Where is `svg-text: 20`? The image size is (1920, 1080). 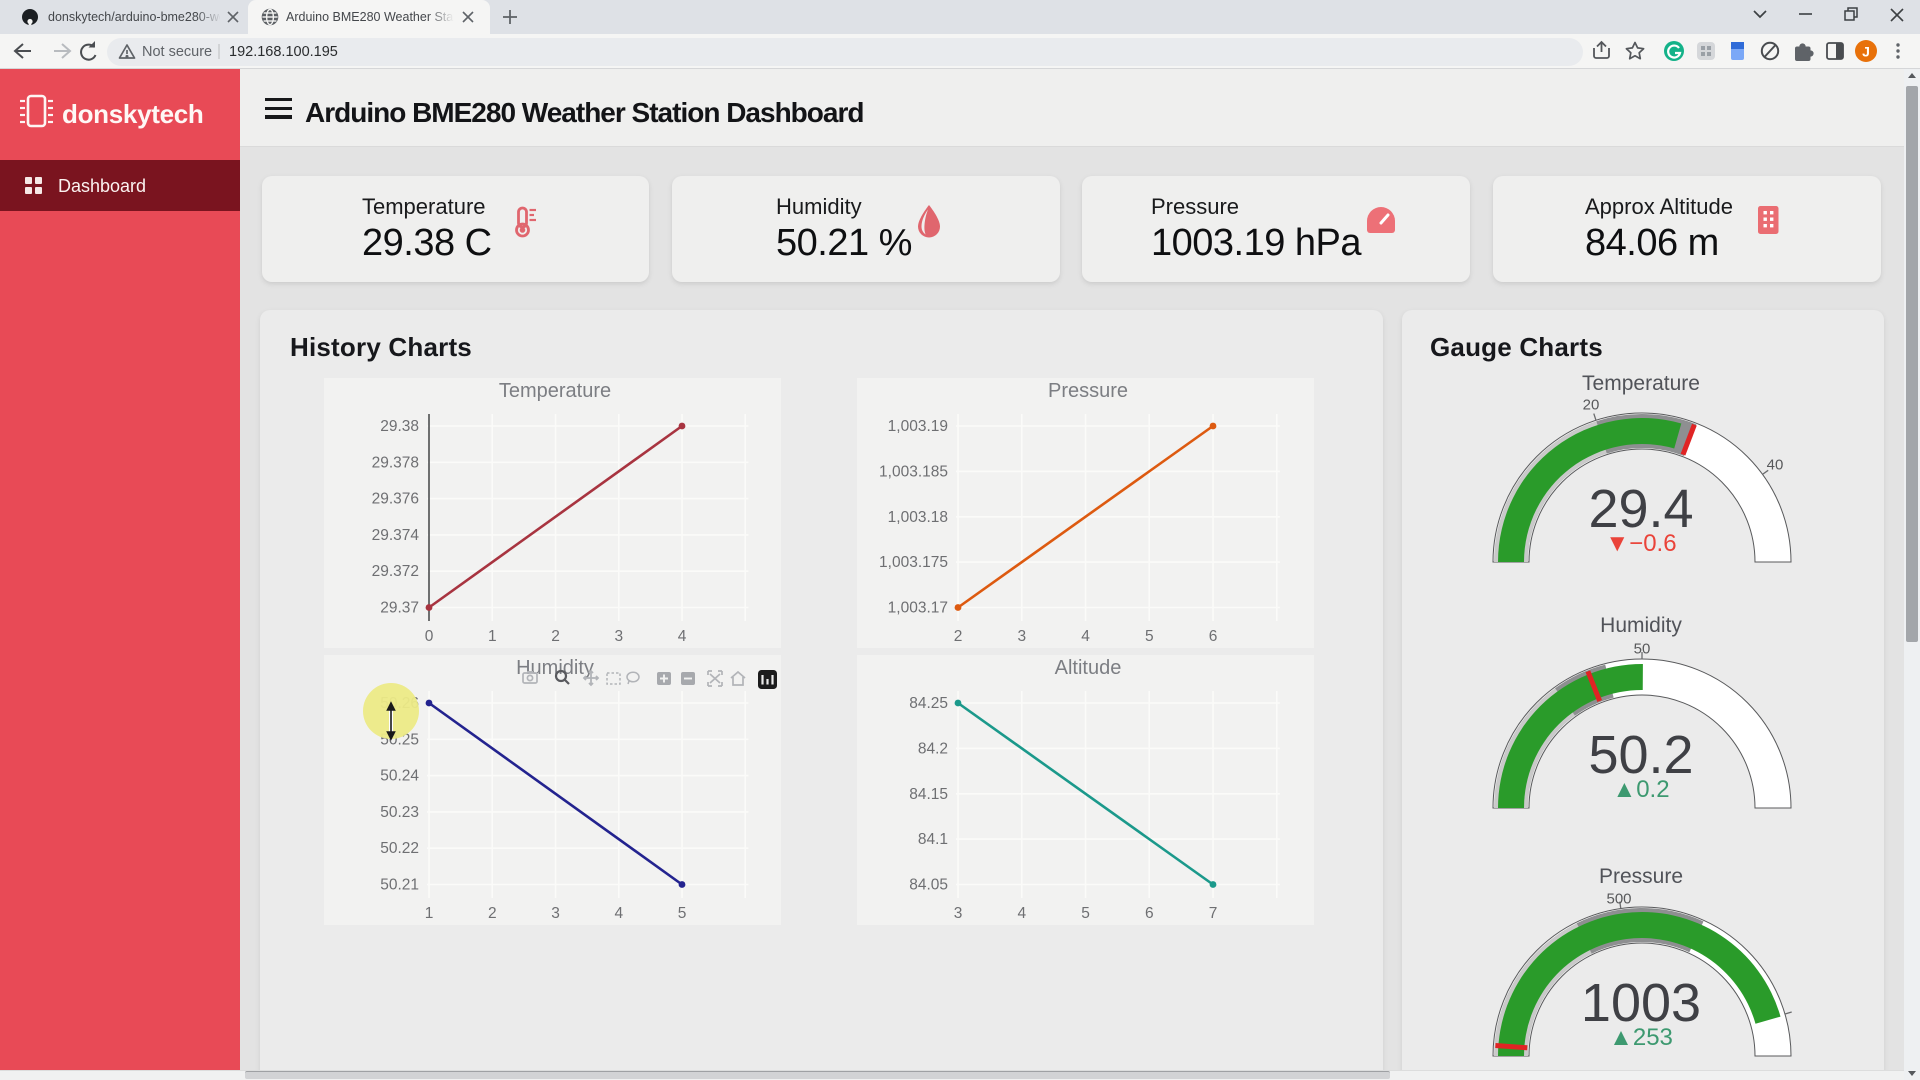
svg-text: 20 is located at coordinates (1591, 405).